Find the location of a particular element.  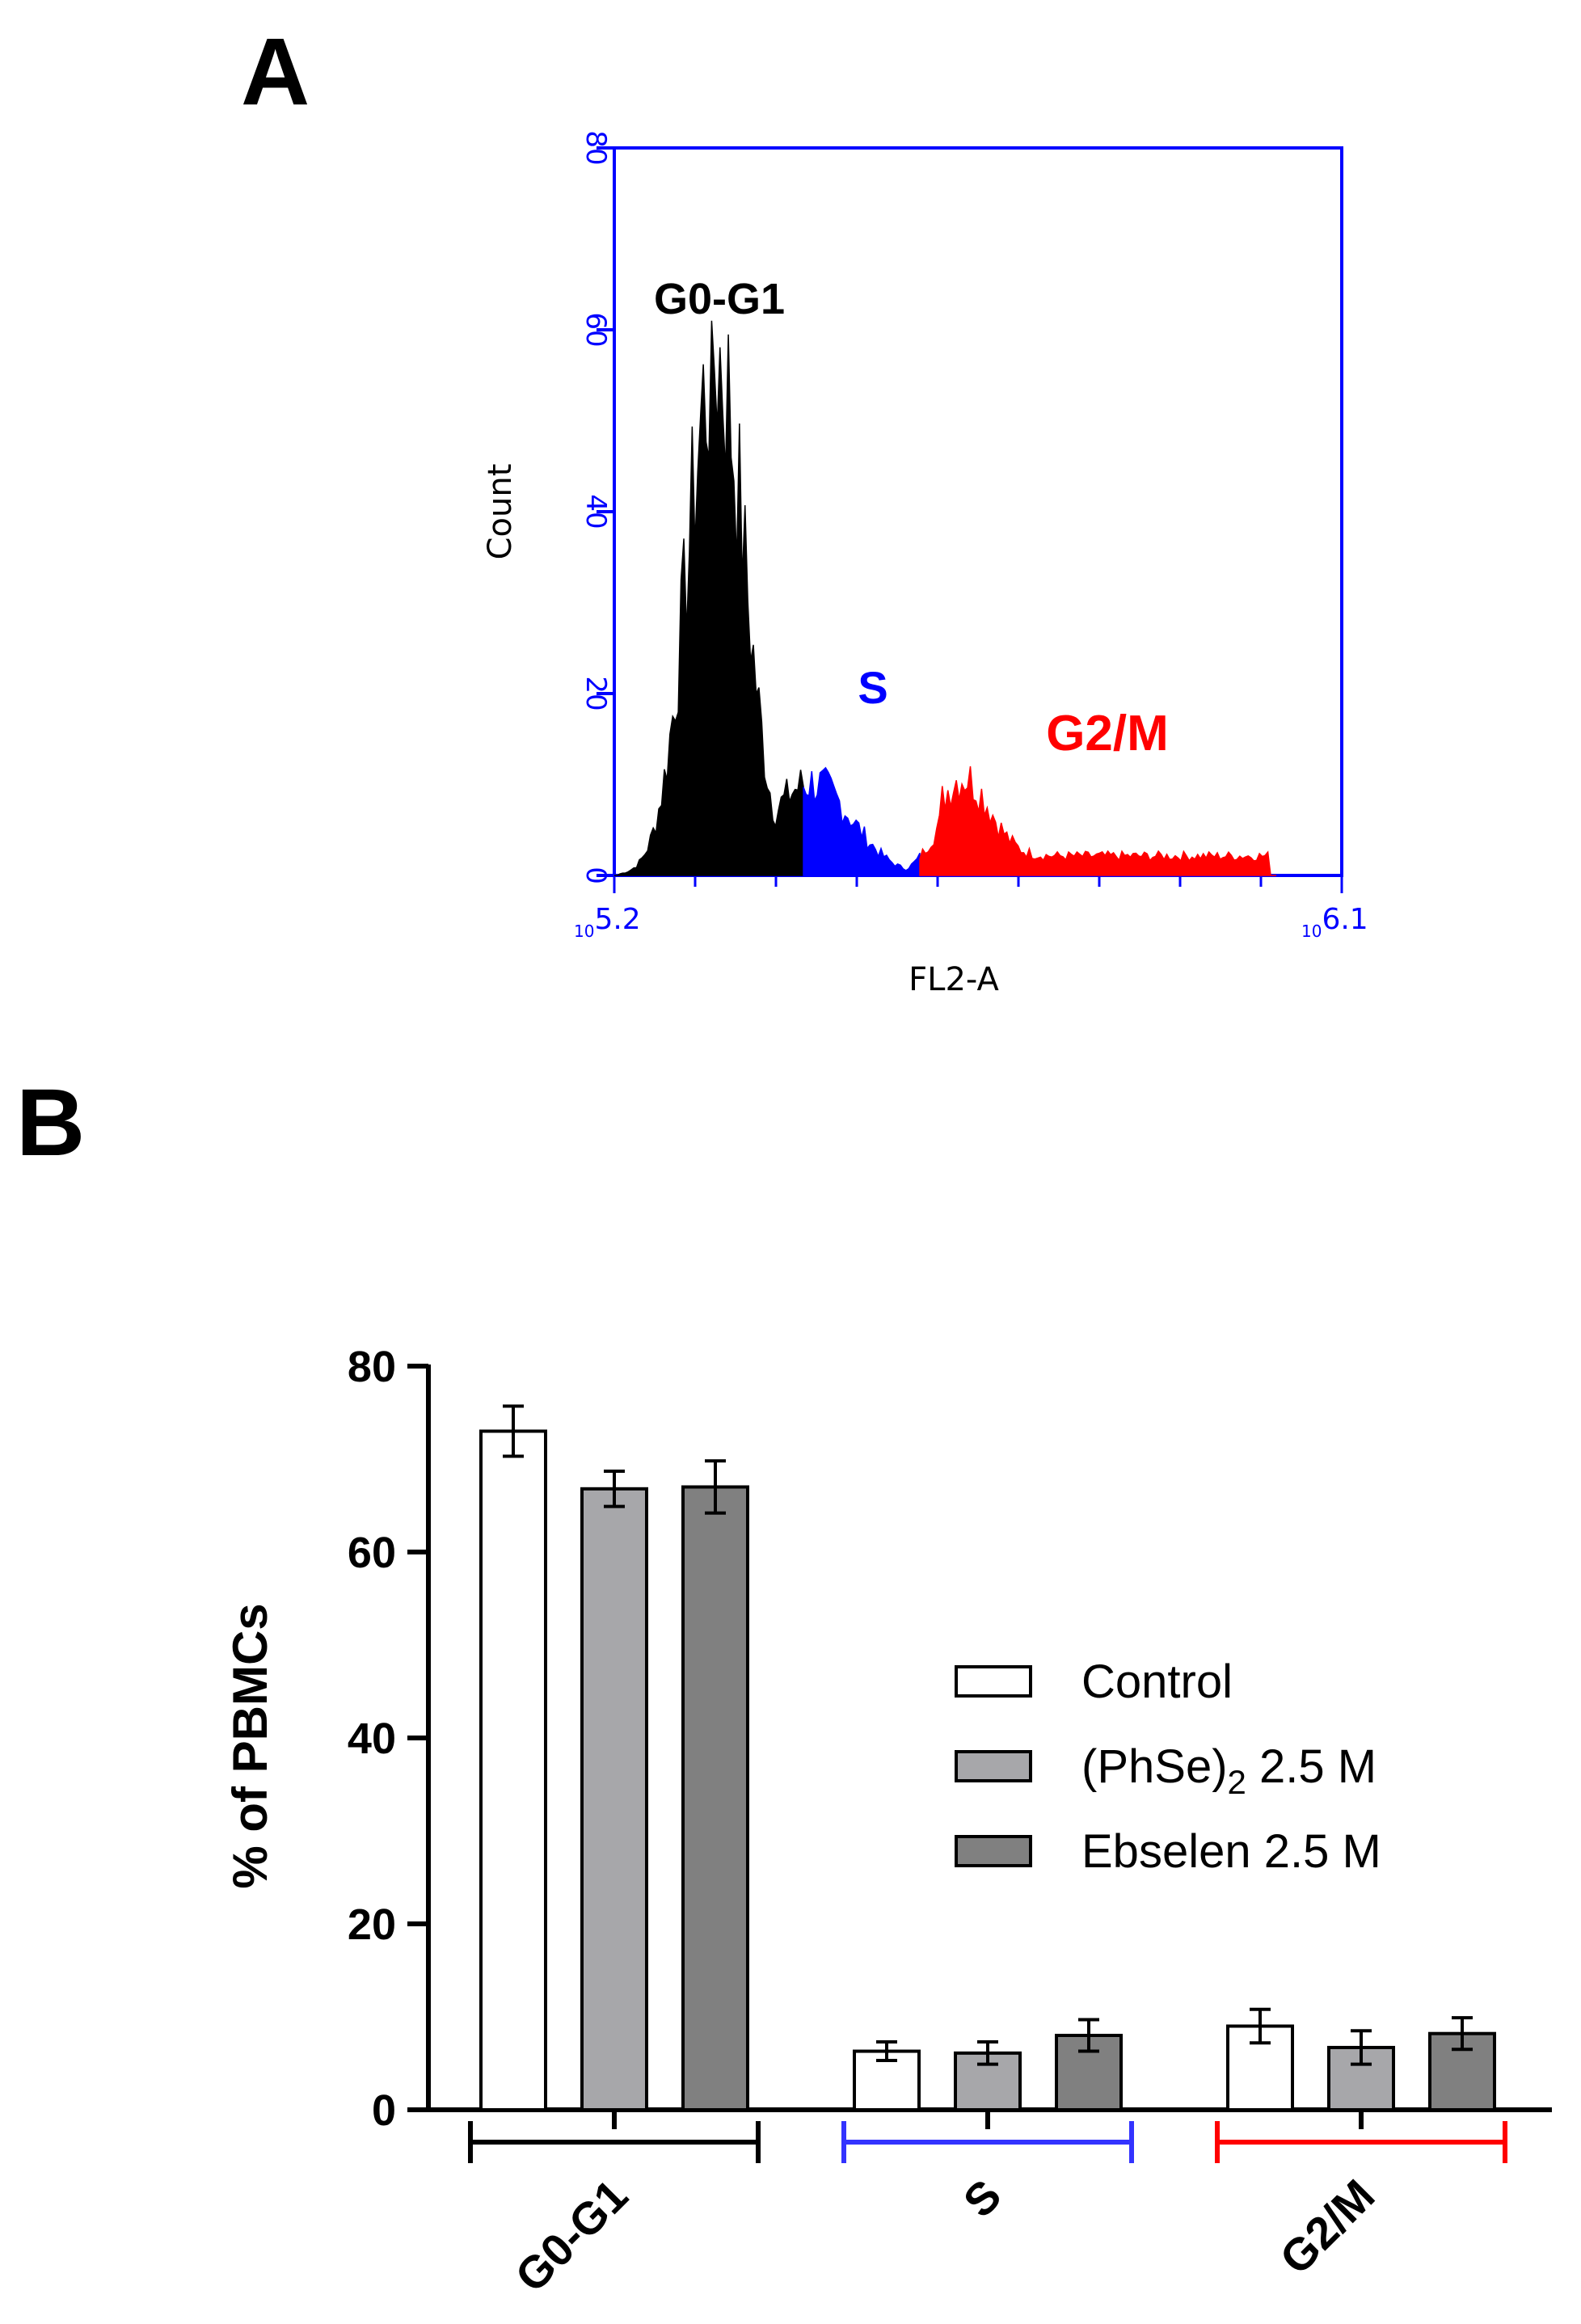

region-label: S is located at coordinates (872, 687).